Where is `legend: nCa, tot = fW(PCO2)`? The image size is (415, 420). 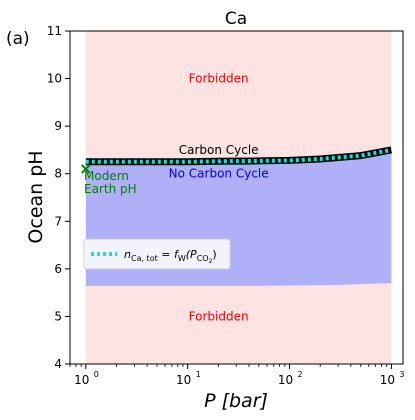 legend: nCa, tot = fW(PCO2) is located at coordinates (157, 254).